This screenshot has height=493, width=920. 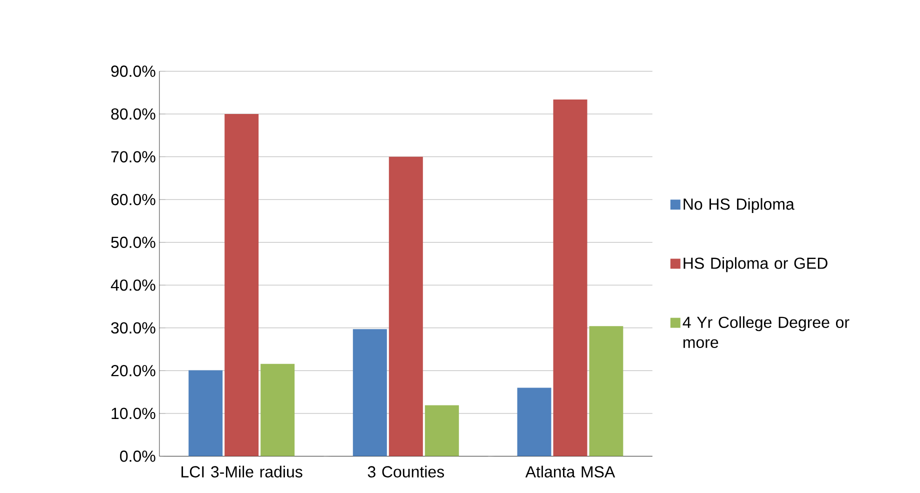 I want to click on y-tick-label: 60.0%, so click(x=133, y=200).